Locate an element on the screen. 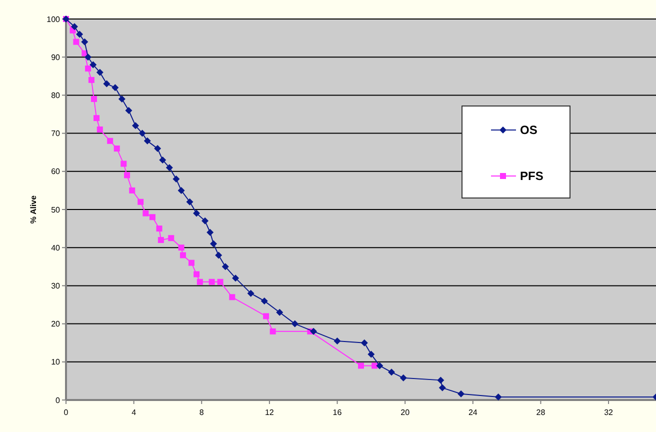 The width and height of the screenshot is (656, 432). x-tick-label: 16 is located at coordinates (337, 412).